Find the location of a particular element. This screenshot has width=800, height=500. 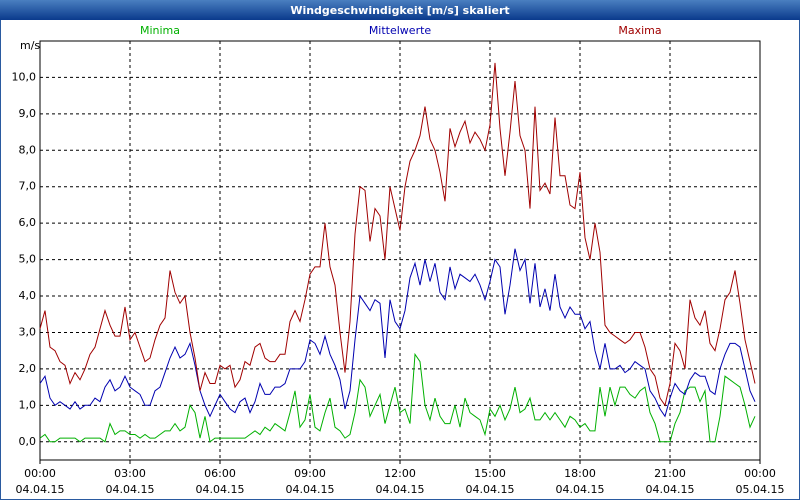

y-tick-label: 1,0 is located at coordinates (28, 404).